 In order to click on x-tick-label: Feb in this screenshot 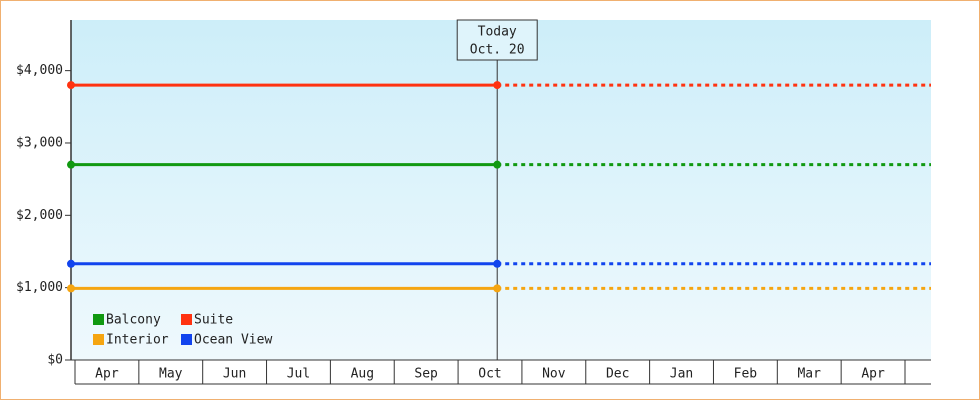, I will do `click(746, 374)`.